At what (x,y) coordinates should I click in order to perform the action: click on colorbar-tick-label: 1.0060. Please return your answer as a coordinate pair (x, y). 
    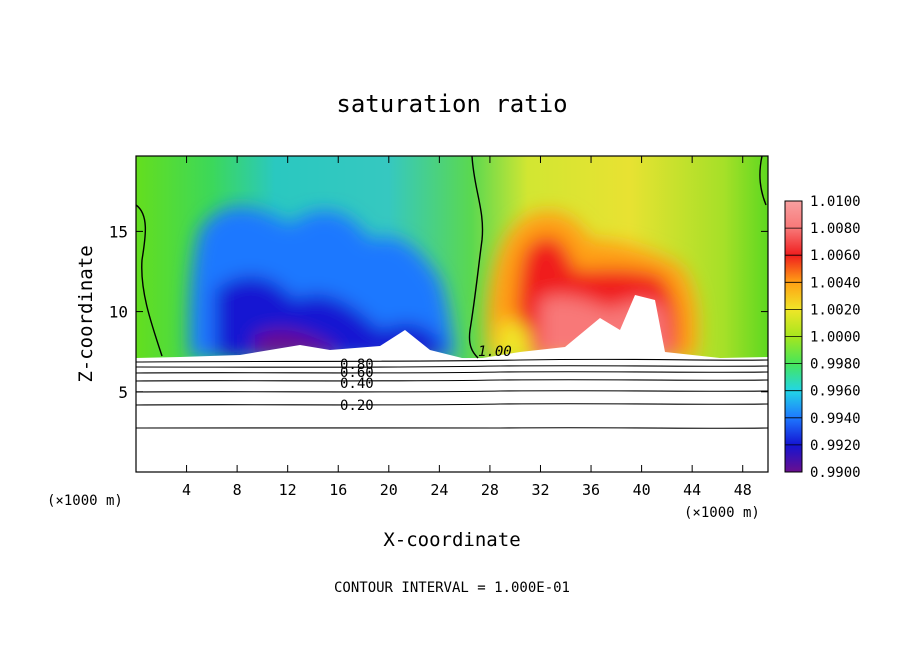
    Looking at the image, I should click on (835, 256).